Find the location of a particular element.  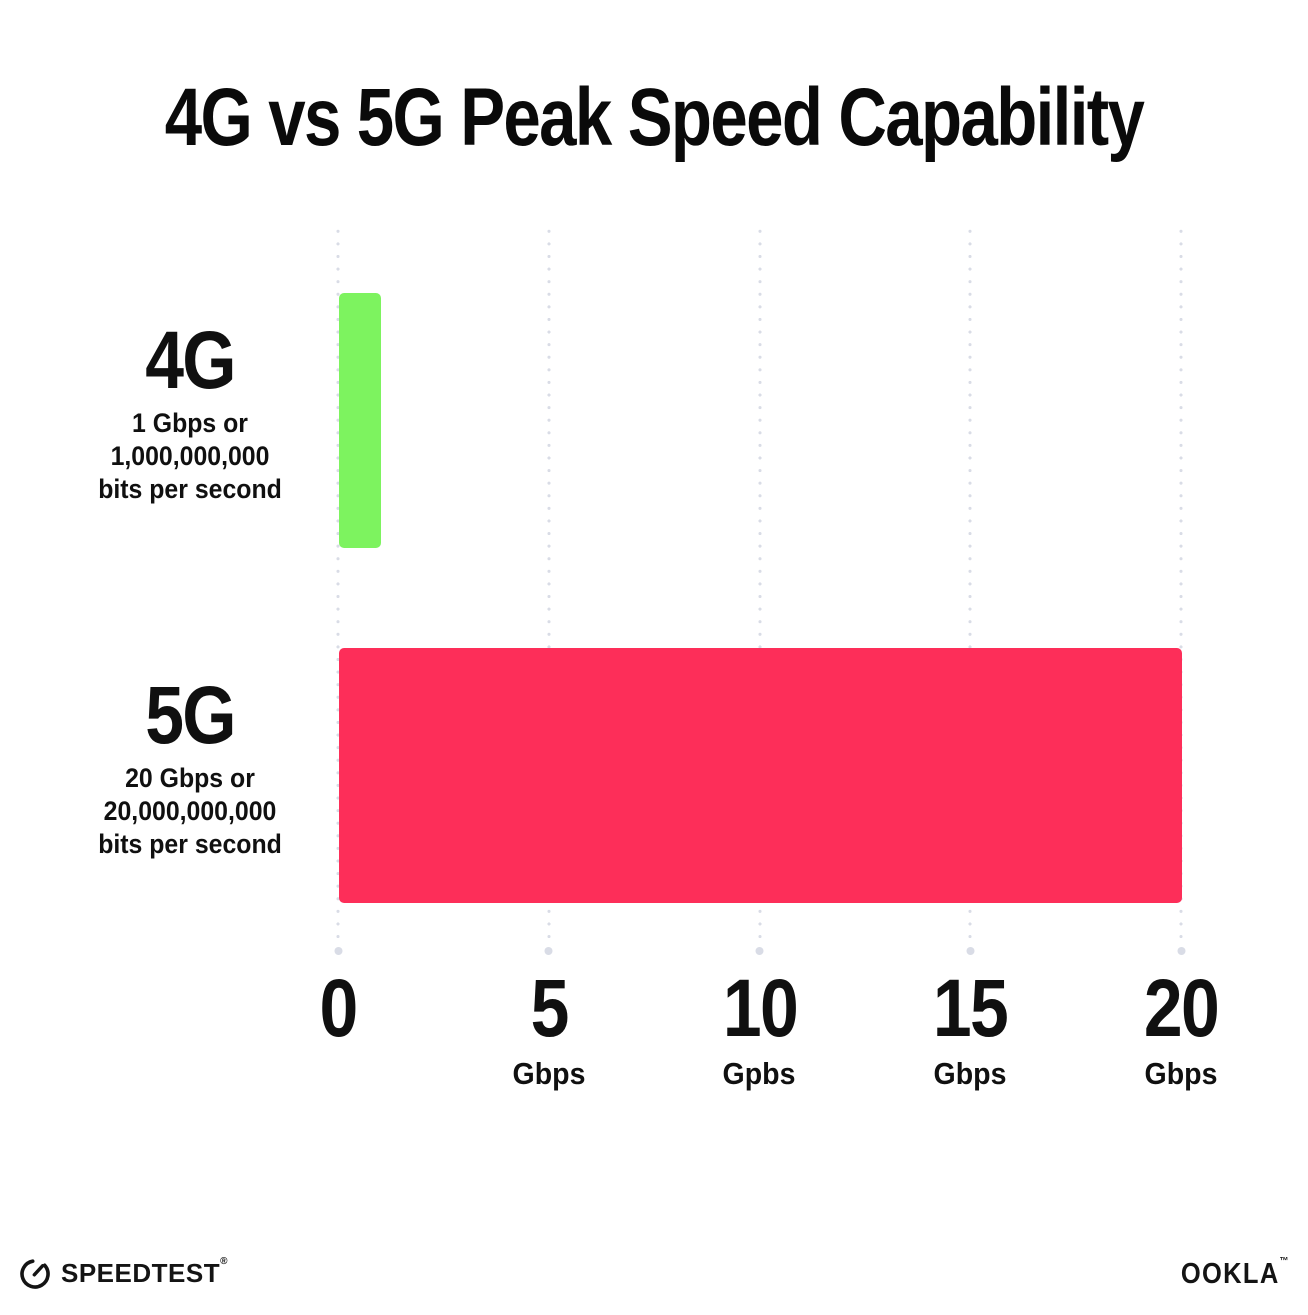

x-tick-5: 5 Gbps is located at coordinates (548, 1027).